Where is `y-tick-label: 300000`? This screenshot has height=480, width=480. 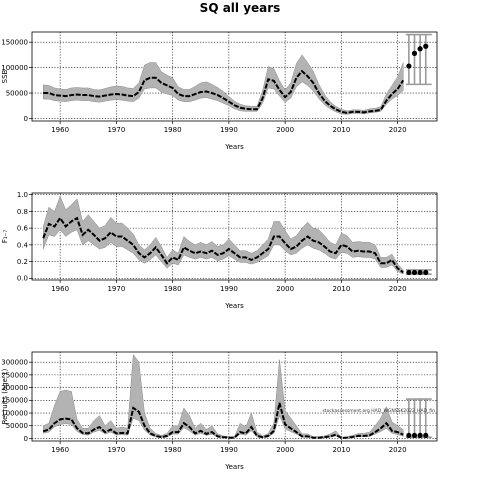 y-tick-label: 300000 is located at coordinates (14, 363).